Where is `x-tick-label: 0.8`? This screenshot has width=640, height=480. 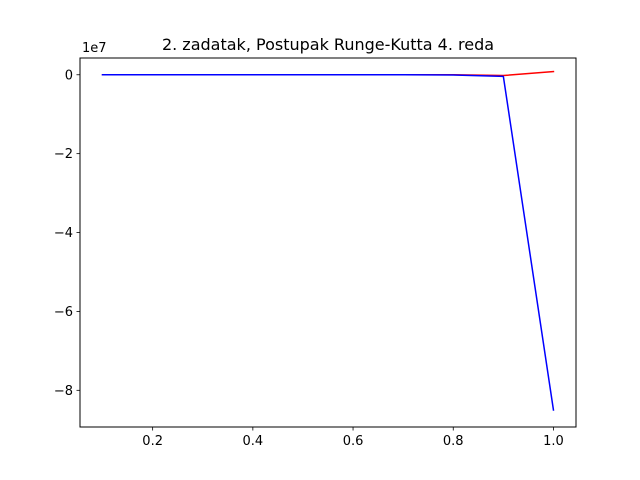 x-tick-label: 0.8 is located at coordinates (453, 441).